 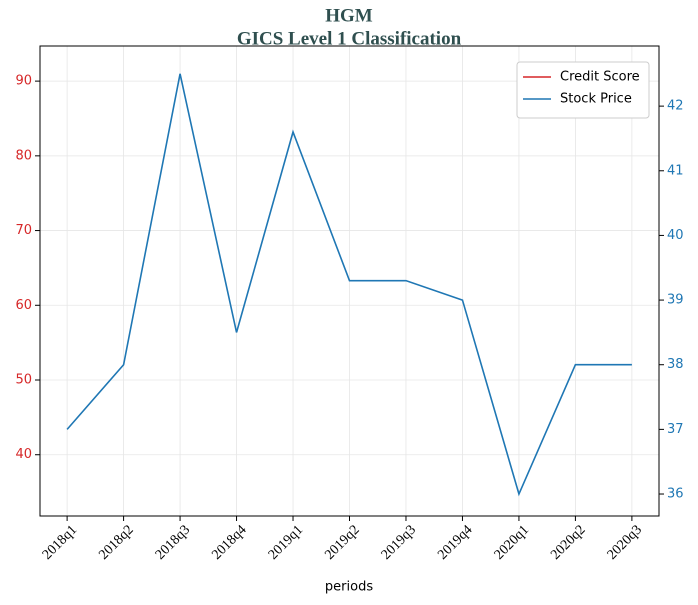 I want to click on x-axis-label: periods, so click(x=349, y=587).